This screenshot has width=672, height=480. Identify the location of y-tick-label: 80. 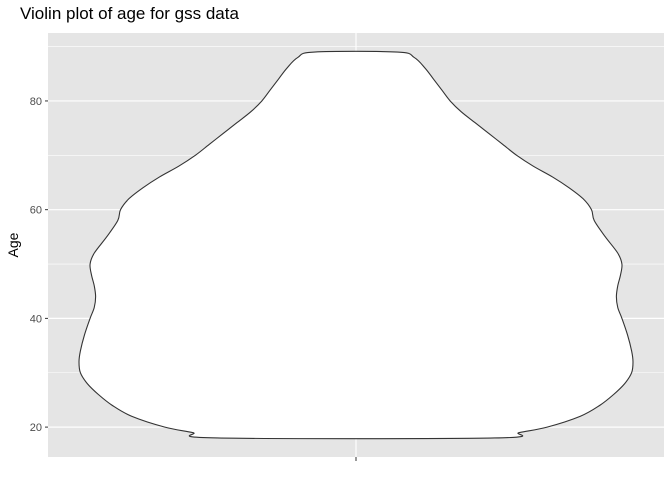
(36, 102).